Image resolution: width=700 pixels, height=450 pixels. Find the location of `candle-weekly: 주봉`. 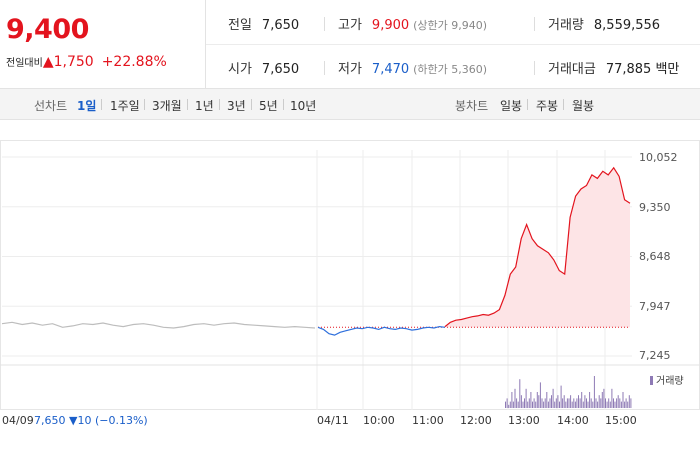

candle-weekly: 주봉 is located at coordinates (547, 106).